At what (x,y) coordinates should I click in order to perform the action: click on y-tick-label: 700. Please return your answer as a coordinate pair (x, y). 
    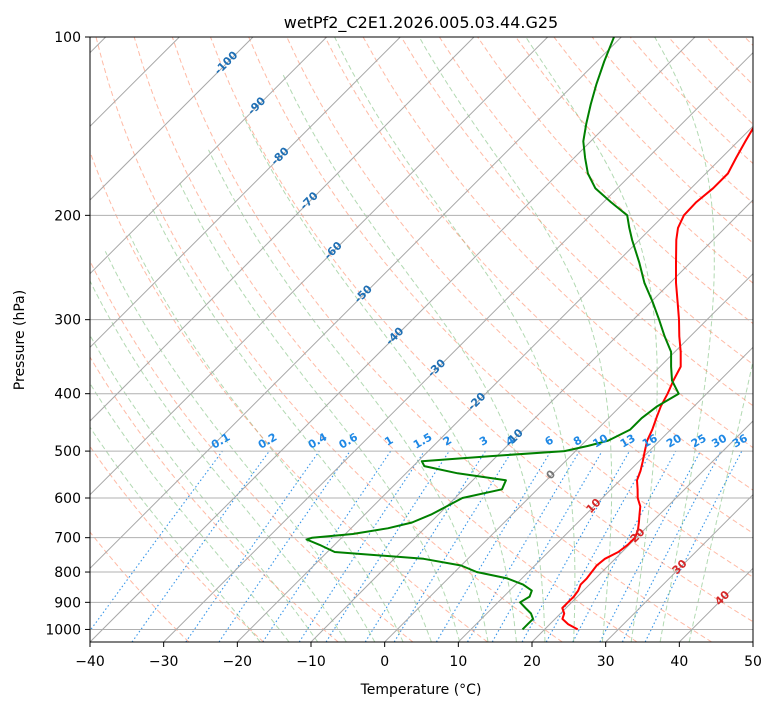
    Looking at the image, I should click on (67, 539).